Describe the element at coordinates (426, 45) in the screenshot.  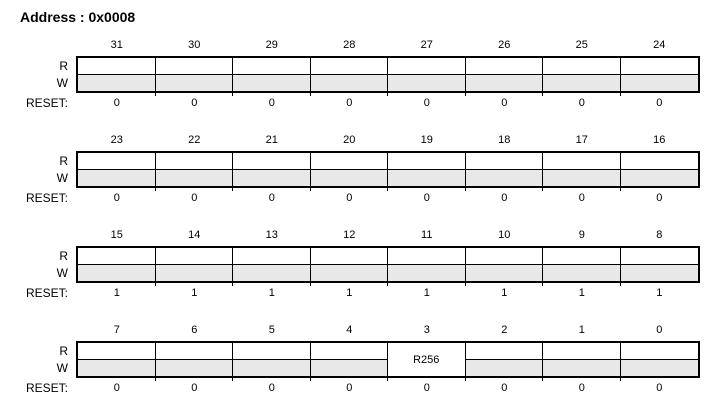
I see `bit-number: 27` at that location.